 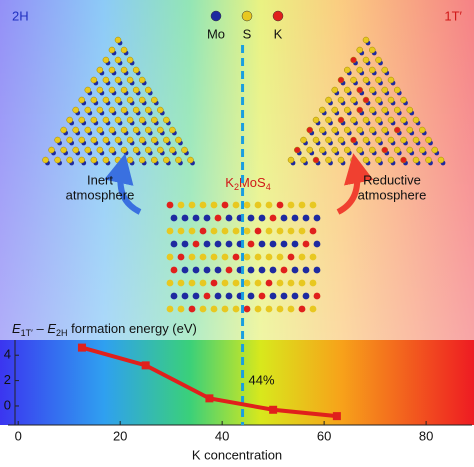 I want to click on y-label-part: 2H, so click(x=62, y=333).